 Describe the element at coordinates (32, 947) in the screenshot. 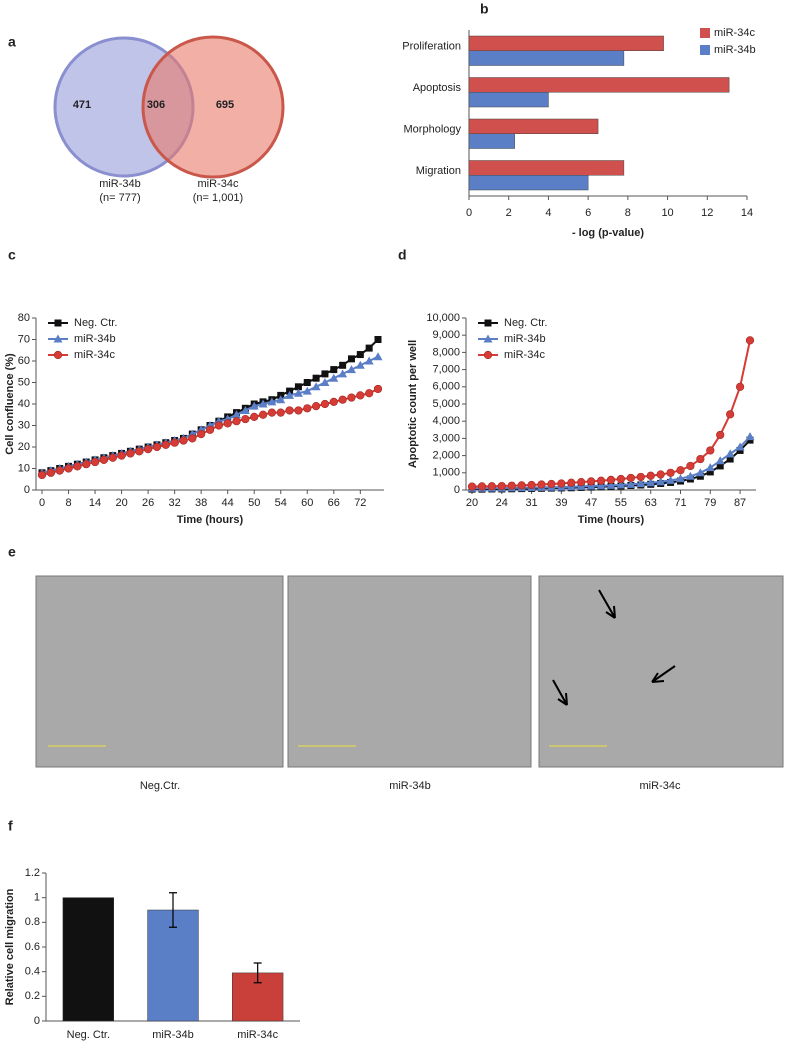

I see `y-tick-label: 0.6` at that location.